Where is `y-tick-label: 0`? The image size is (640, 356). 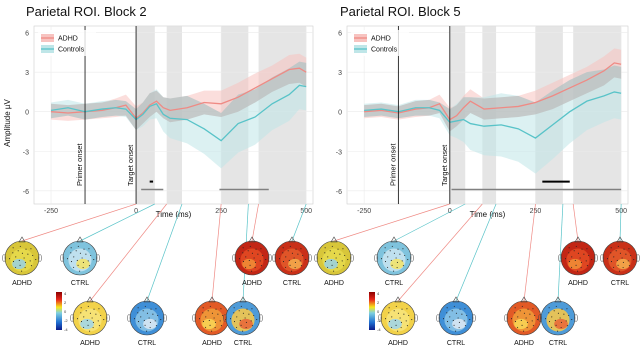
y-tick-label: 0 is located at coordinates (27, 113).